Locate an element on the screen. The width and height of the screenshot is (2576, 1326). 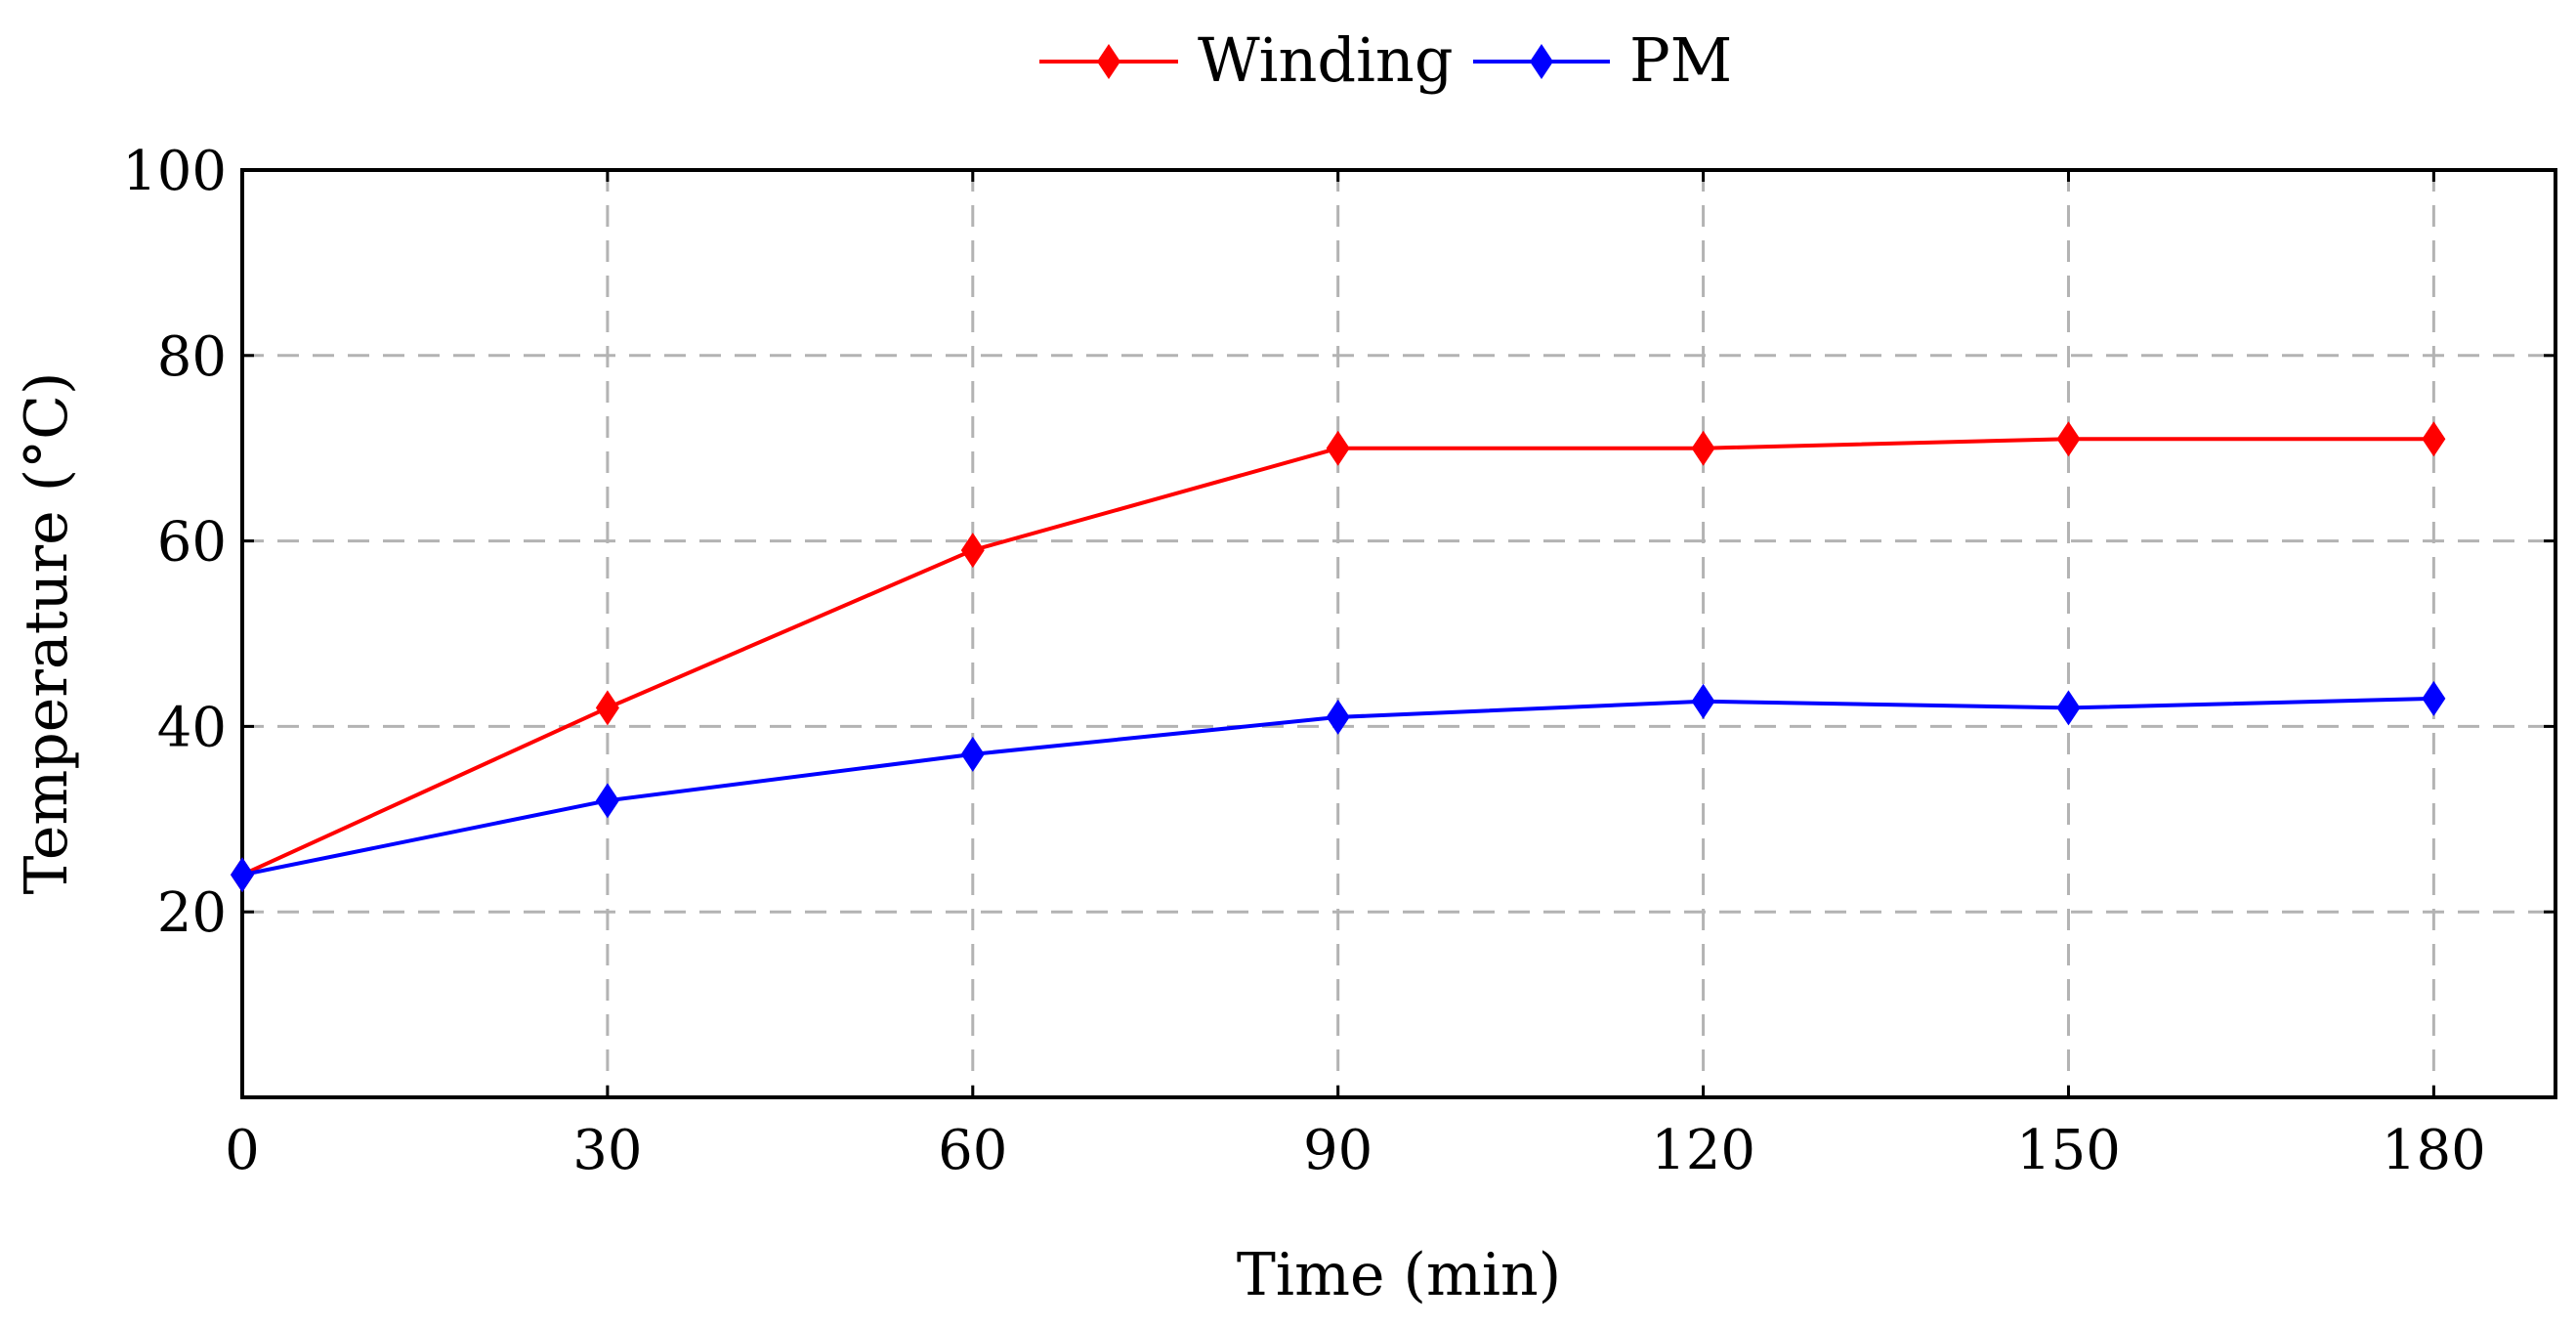
x-tick-label: 150 is located at coordinates (2068, 1150).